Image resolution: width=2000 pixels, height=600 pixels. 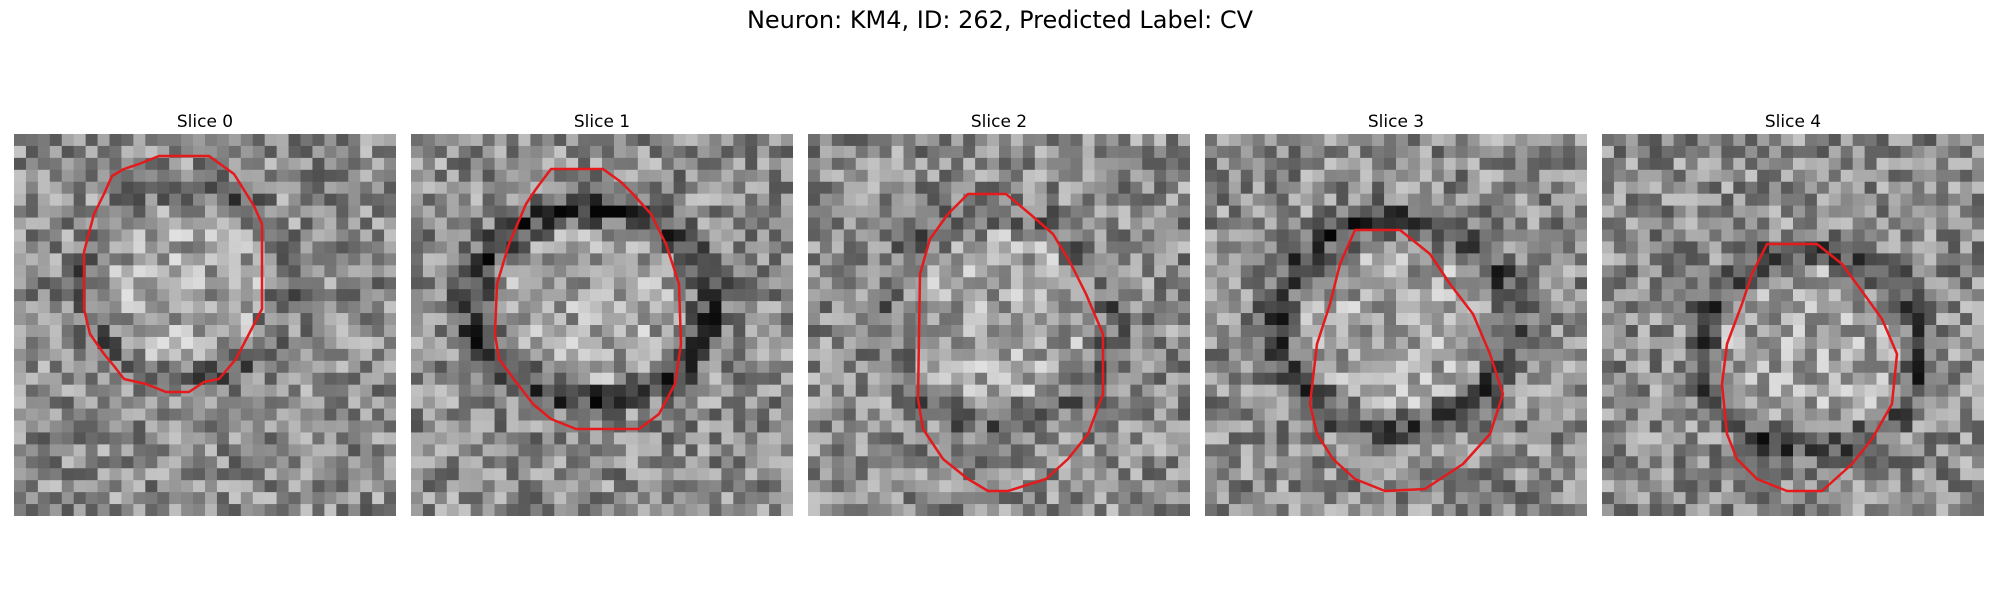 I want to click on slice-title-2: Slice 2, so click(x=999, y=122).